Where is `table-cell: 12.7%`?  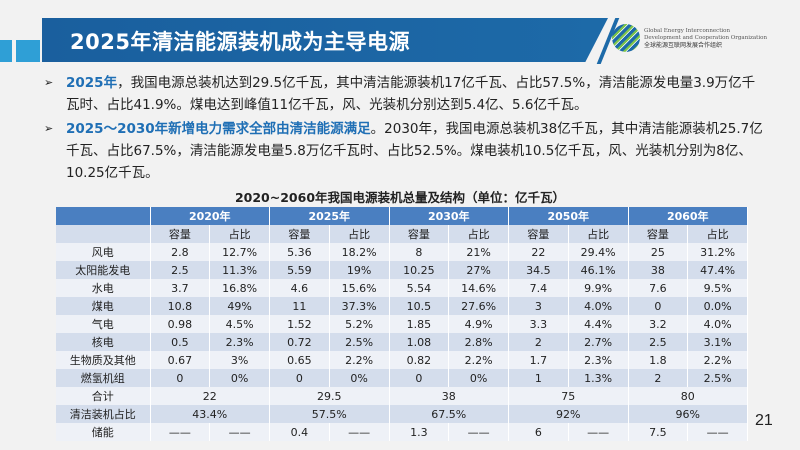 table-cell: 12.7% is located at coordinates (239, 252).